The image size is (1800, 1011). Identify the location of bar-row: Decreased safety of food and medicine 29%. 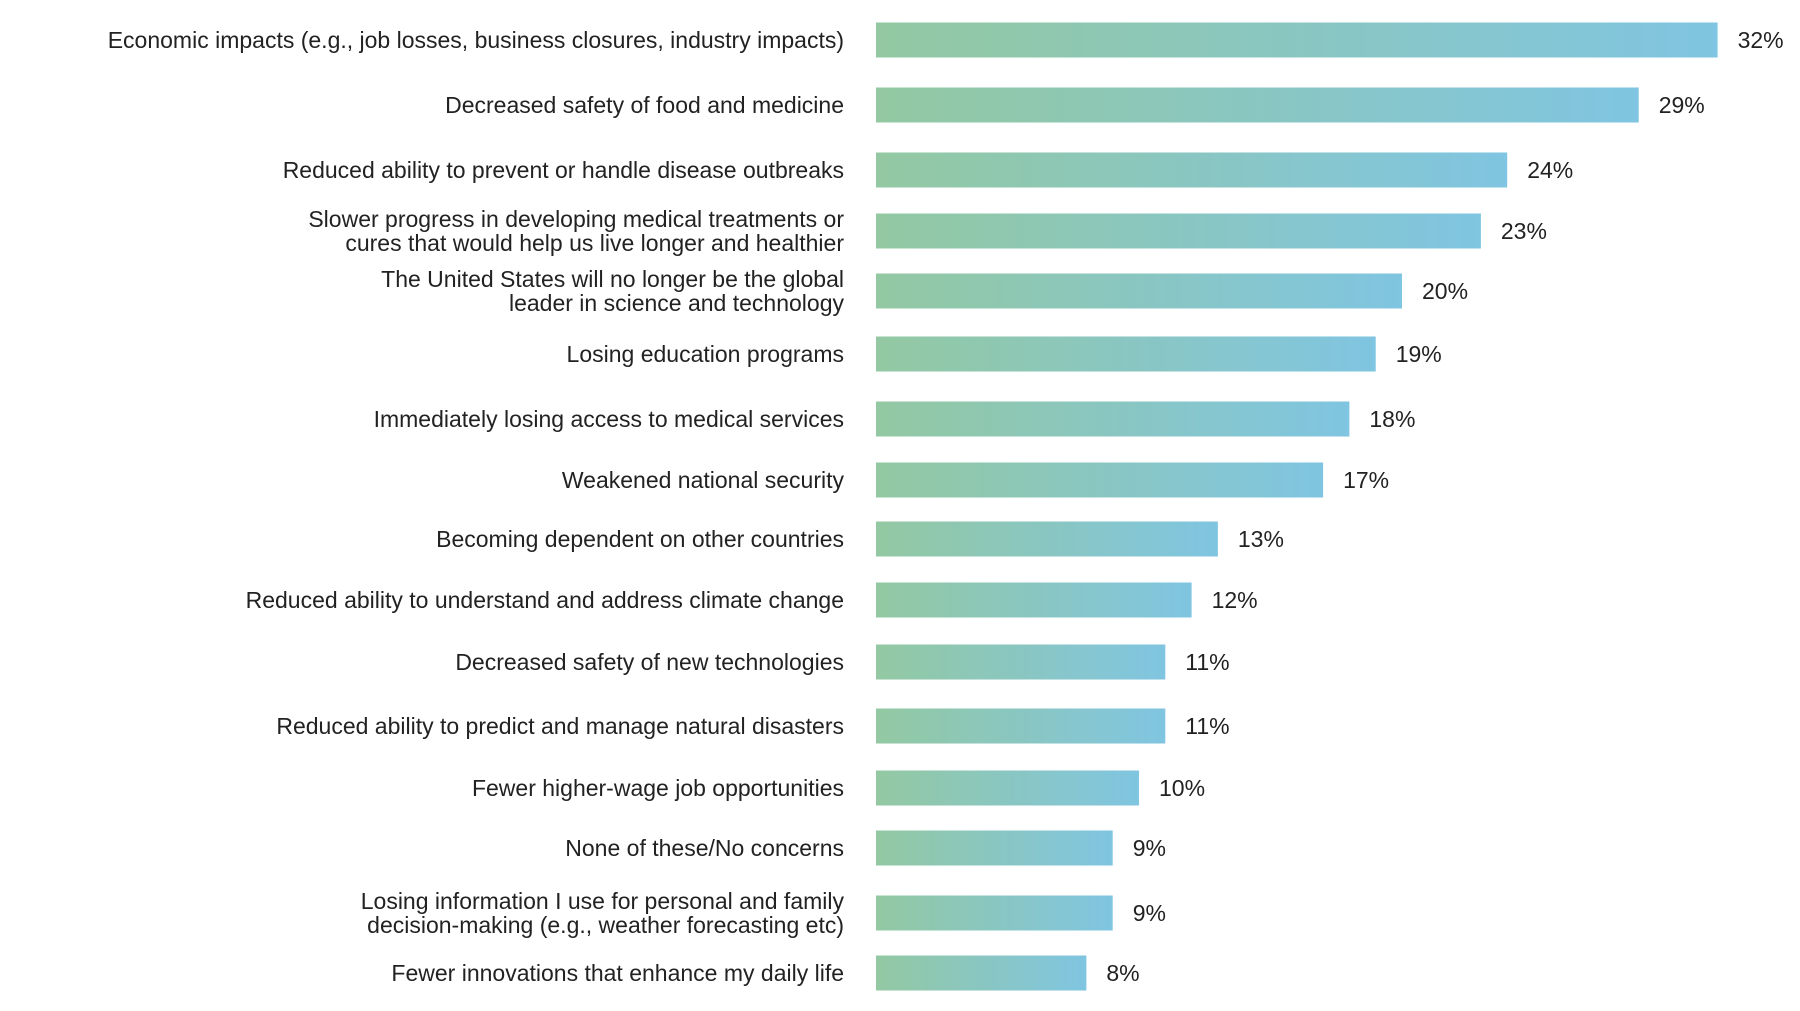
(1075, 105).